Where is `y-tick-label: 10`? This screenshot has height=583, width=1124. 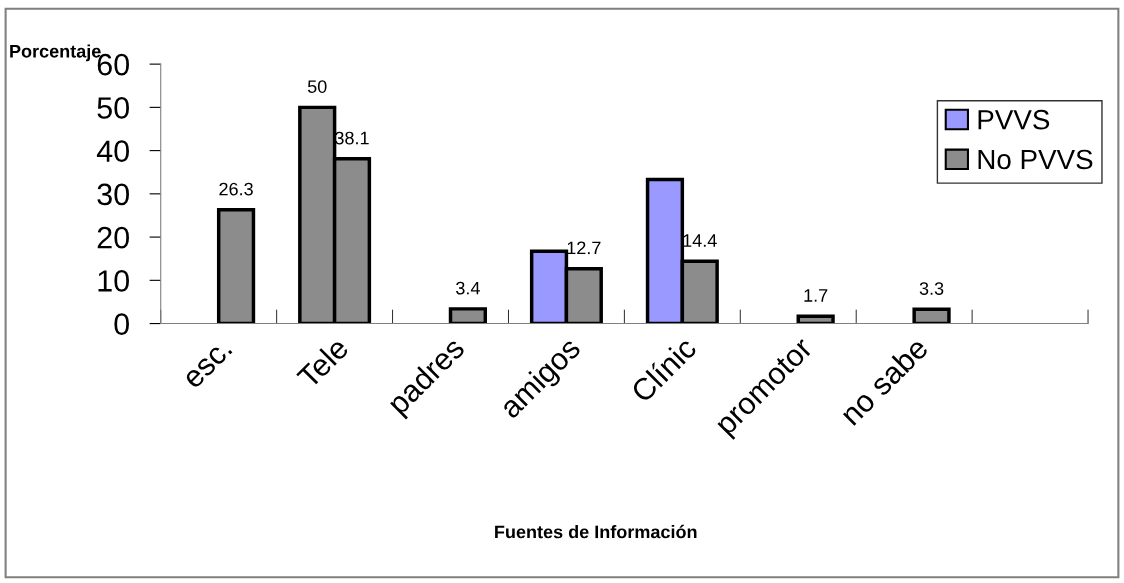 y-tick-label: 10 is located at coordinates (113, 281).